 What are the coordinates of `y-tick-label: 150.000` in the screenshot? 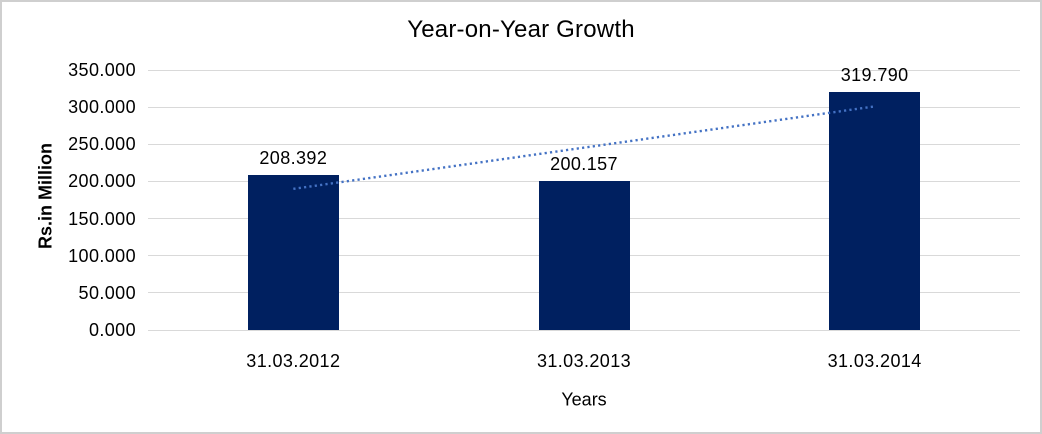 It's located at (102, 218).